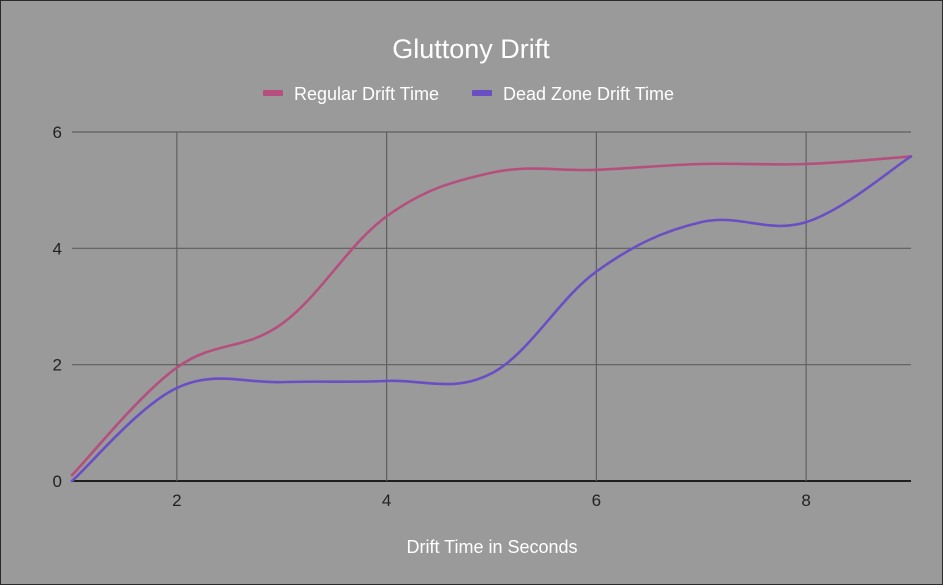 The width and height of the screenshot is (943, 585). What do you see at coordinates (57, 481) in the screenshot?
I see `y-tick-label-0: 0` at bounding box center [57, 481].